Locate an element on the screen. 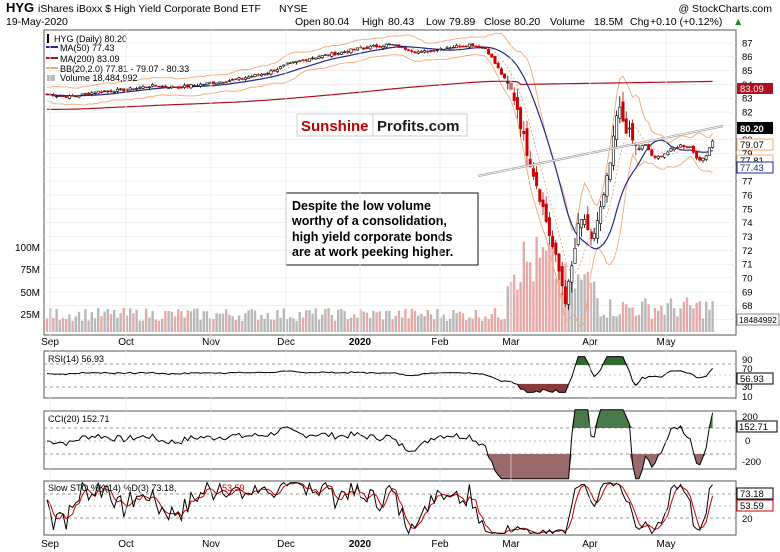 Image resolution: width=780 pixels, height=552 pixels. cci-label: CCI(20) 152.71 is located at coordinates (79, 419).